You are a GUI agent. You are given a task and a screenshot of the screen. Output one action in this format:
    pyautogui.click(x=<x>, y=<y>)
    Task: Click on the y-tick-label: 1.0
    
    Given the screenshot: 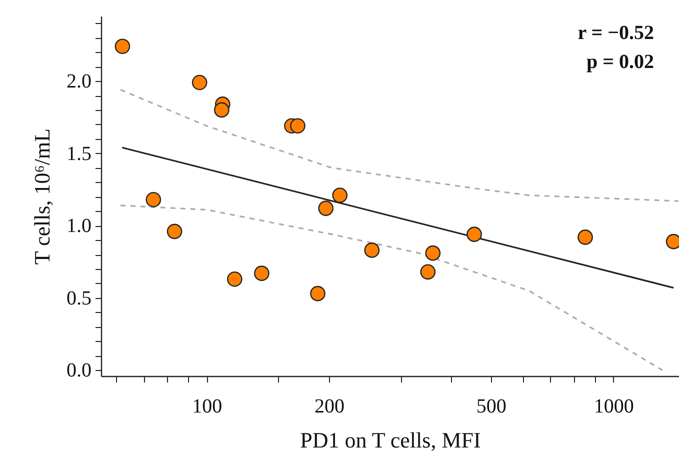 What is the action you would take?
    pyautogui.click(x=79, y=226)
    